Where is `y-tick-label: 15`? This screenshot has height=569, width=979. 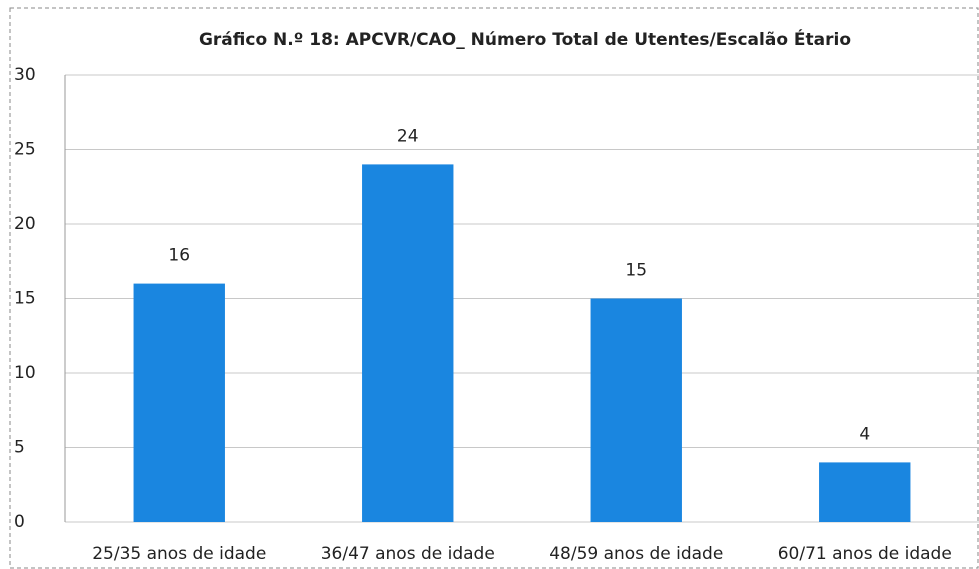
y-tick-label: 15 is located at coordinates (25, 299).